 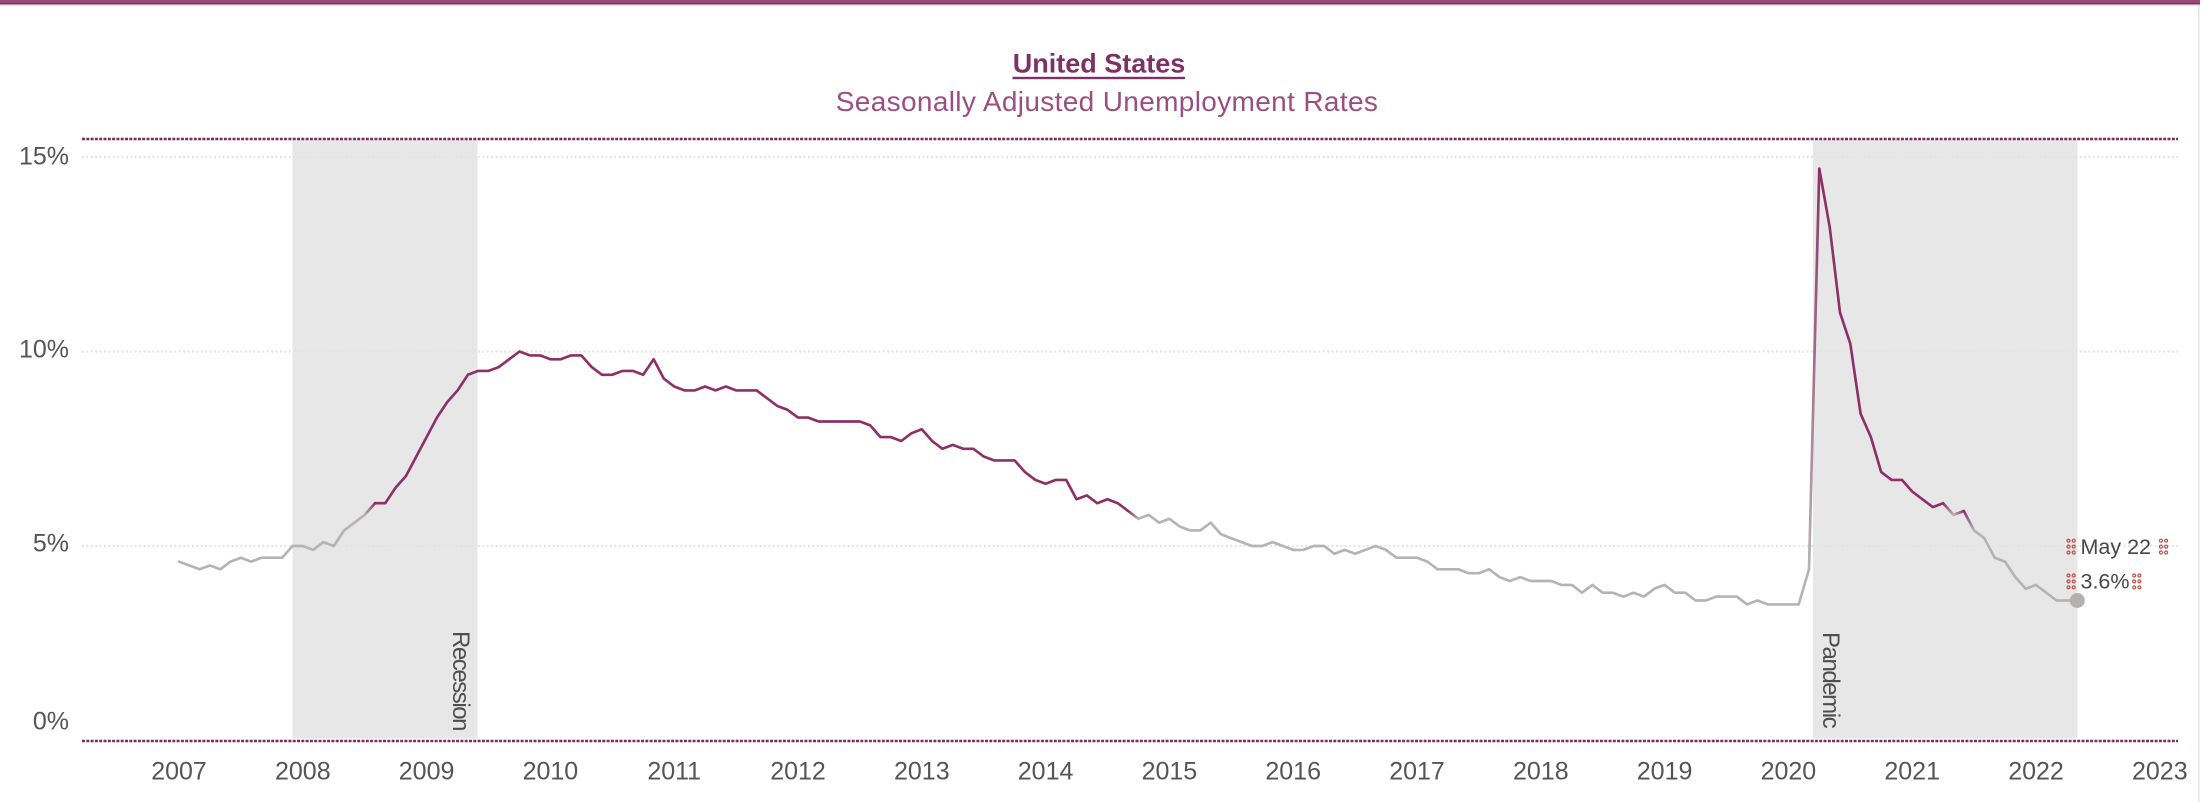 I want to click on svg-text: 2017, so click(x=1417, y=772).